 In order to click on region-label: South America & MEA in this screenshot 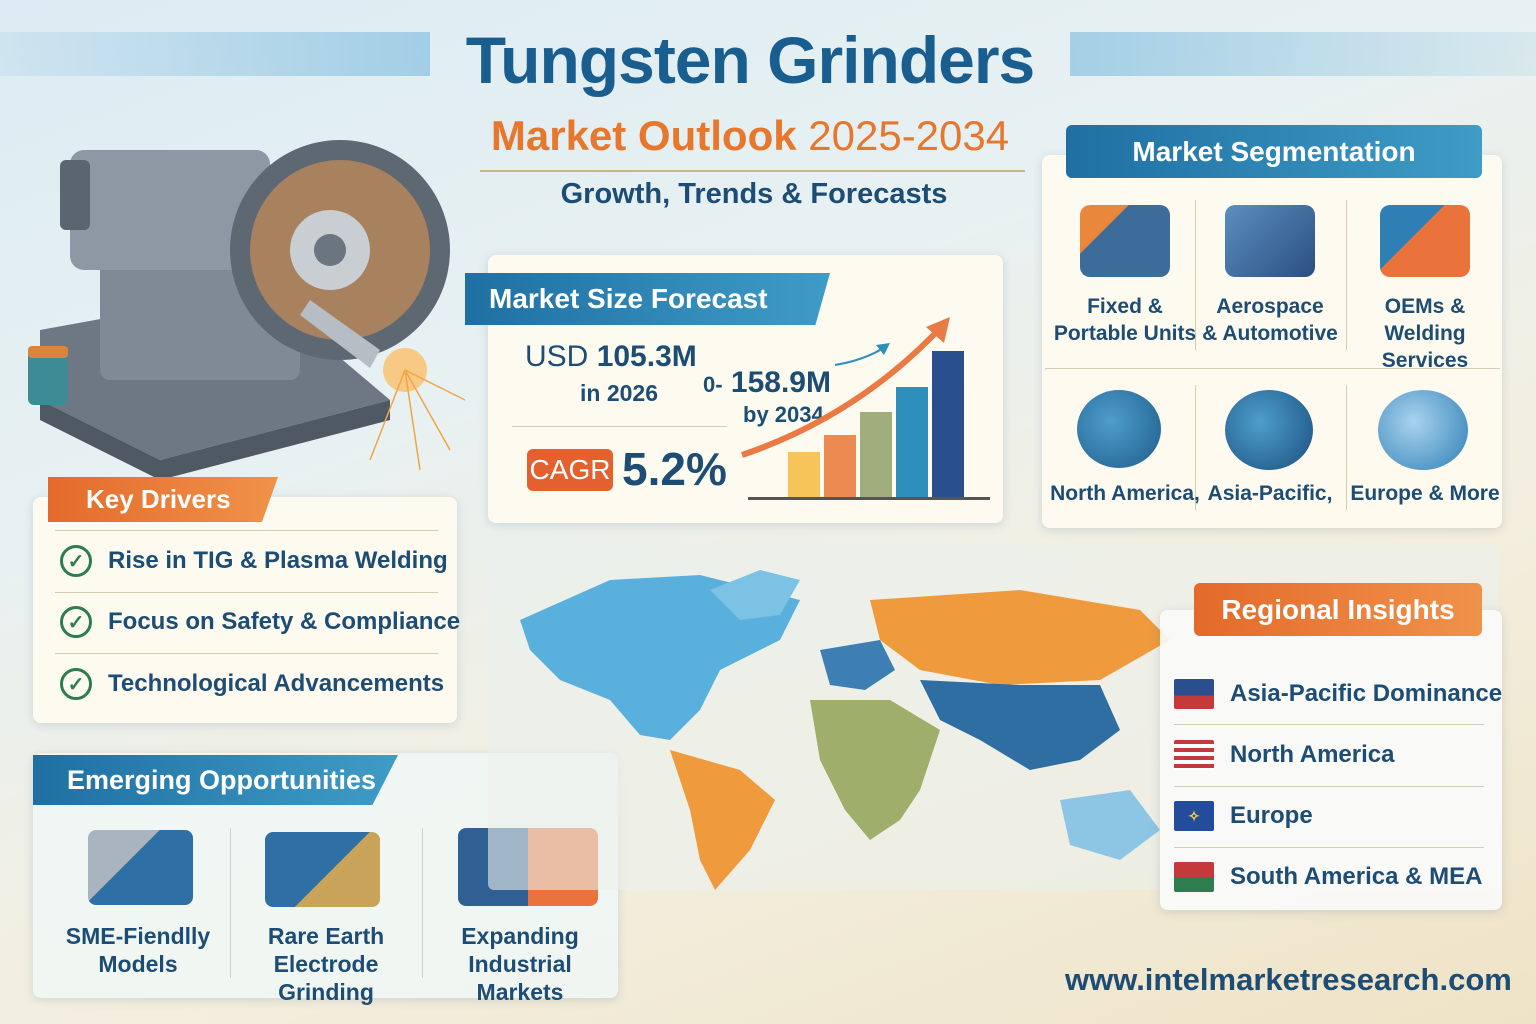, I will do `click(1356, 876)`.